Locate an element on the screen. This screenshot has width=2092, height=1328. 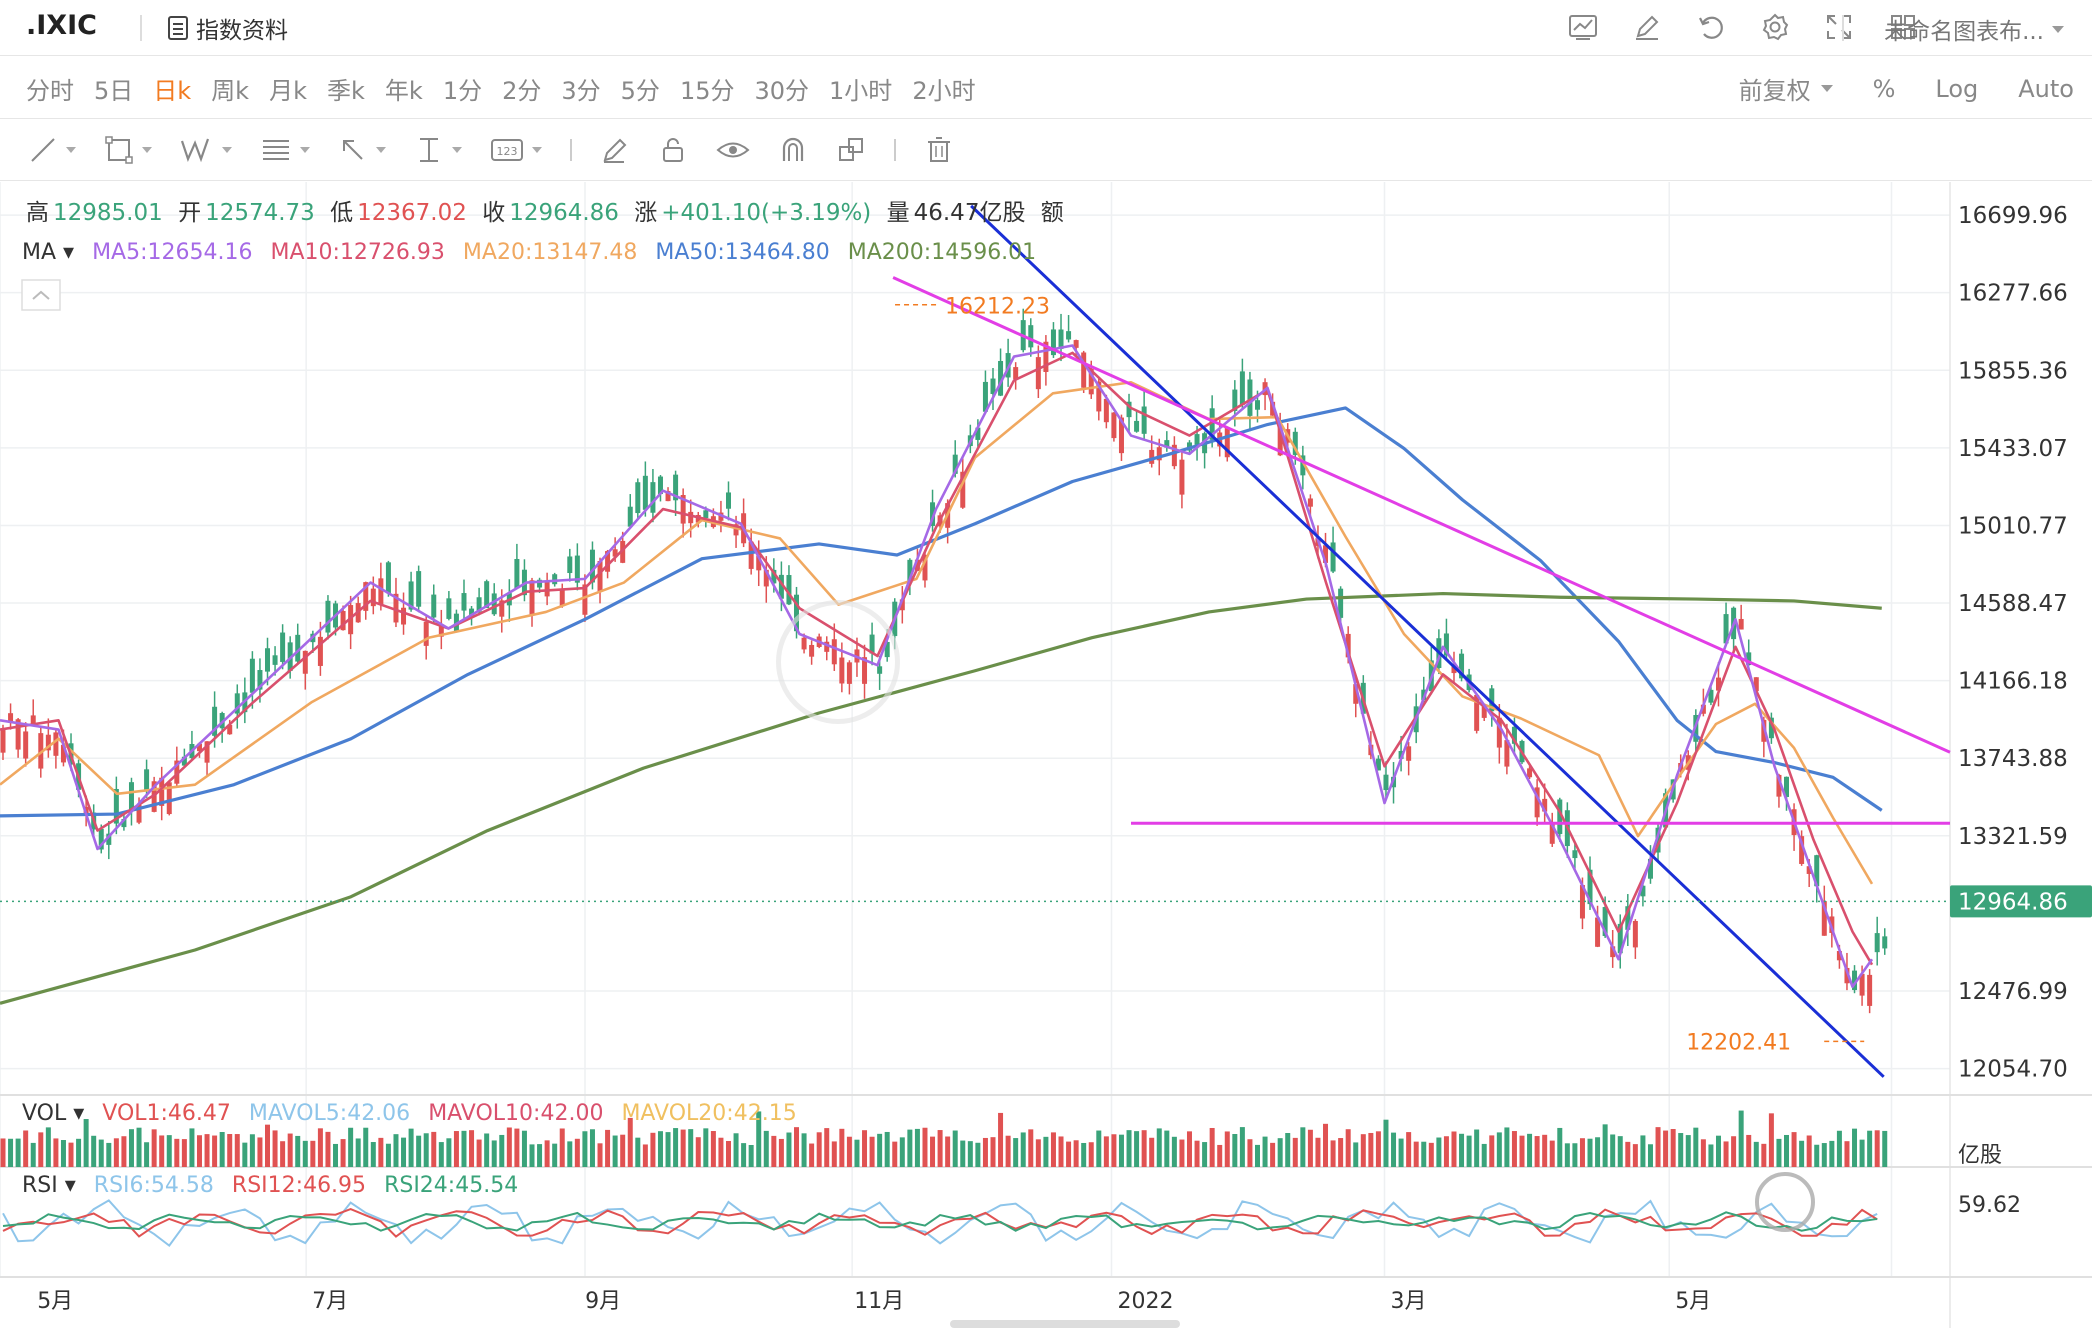
rectangle-tool is located at coordinates (128, 150).